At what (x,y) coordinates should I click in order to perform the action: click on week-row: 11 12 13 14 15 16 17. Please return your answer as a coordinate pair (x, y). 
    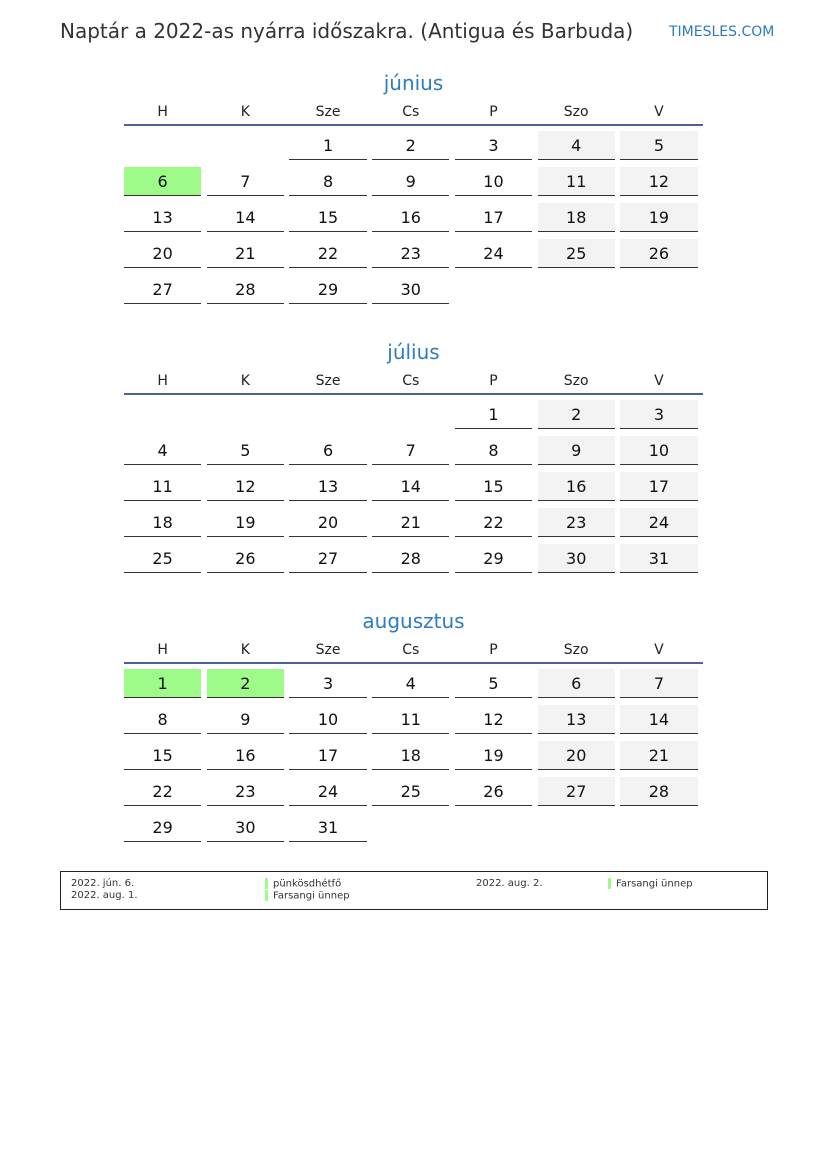
    Looking at the image, I should click on (413, 490).